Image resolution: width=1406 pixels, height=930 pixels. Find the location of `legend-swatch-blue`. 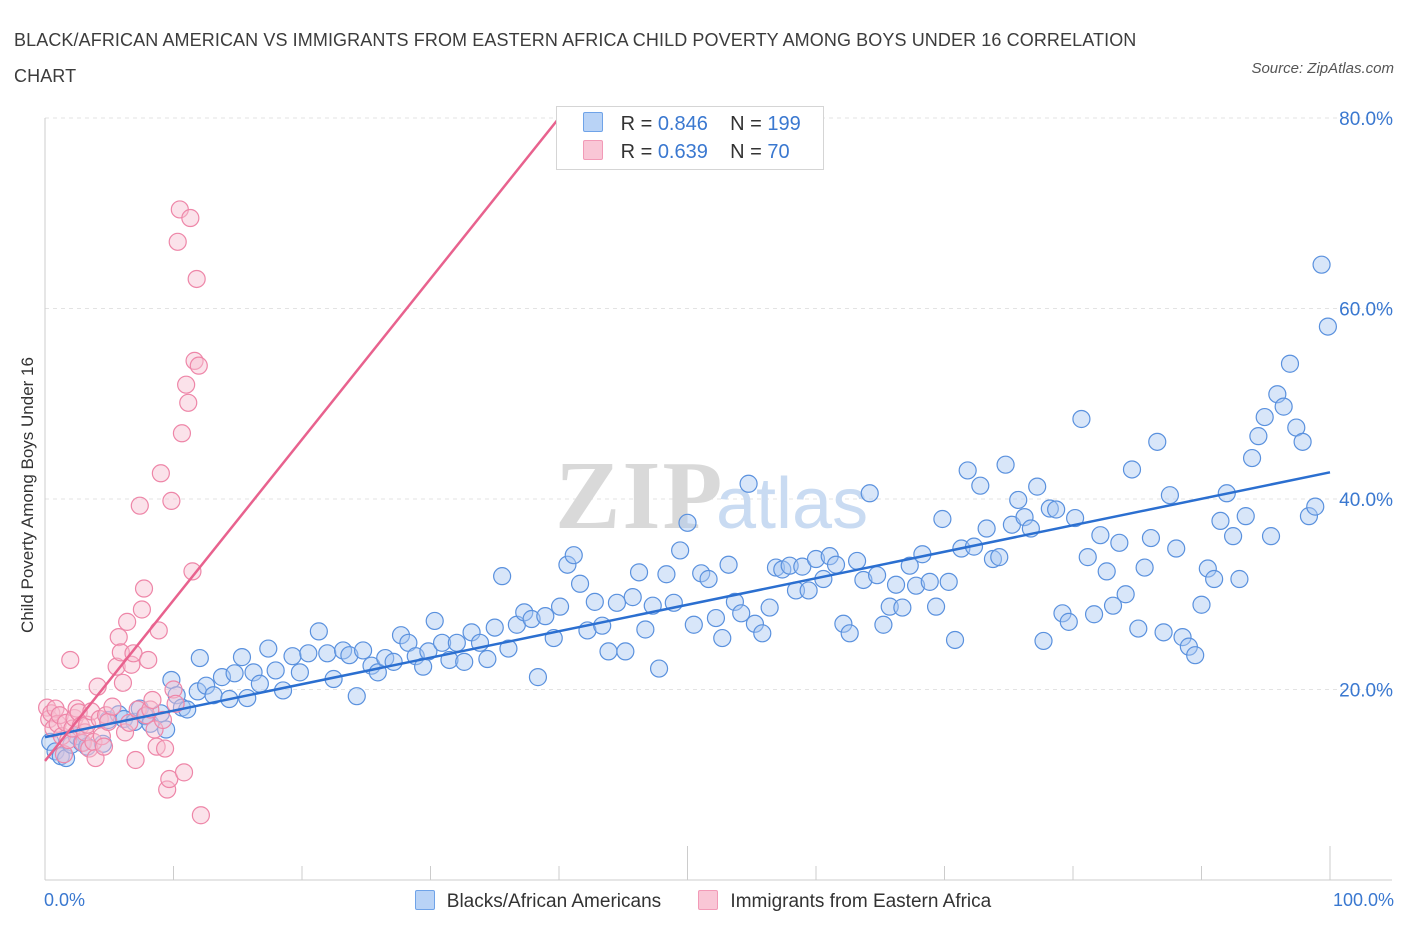

legend-swatch-blue is located at coordinates (593, 122).